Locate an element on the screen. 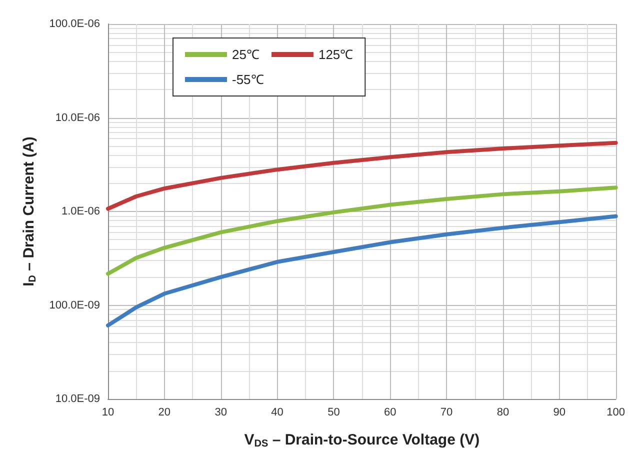  y-axis-title: ID – Drain Current (A) is located at coordinates (29, 211).